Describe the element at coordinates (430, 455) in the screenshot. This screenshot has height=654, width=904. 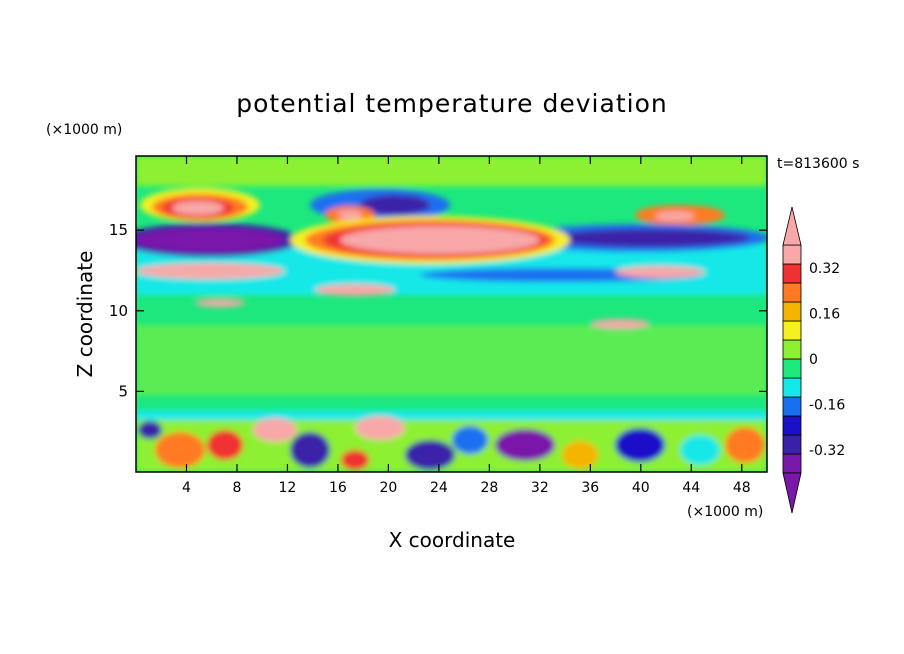
I see `blob-b6` at that location.